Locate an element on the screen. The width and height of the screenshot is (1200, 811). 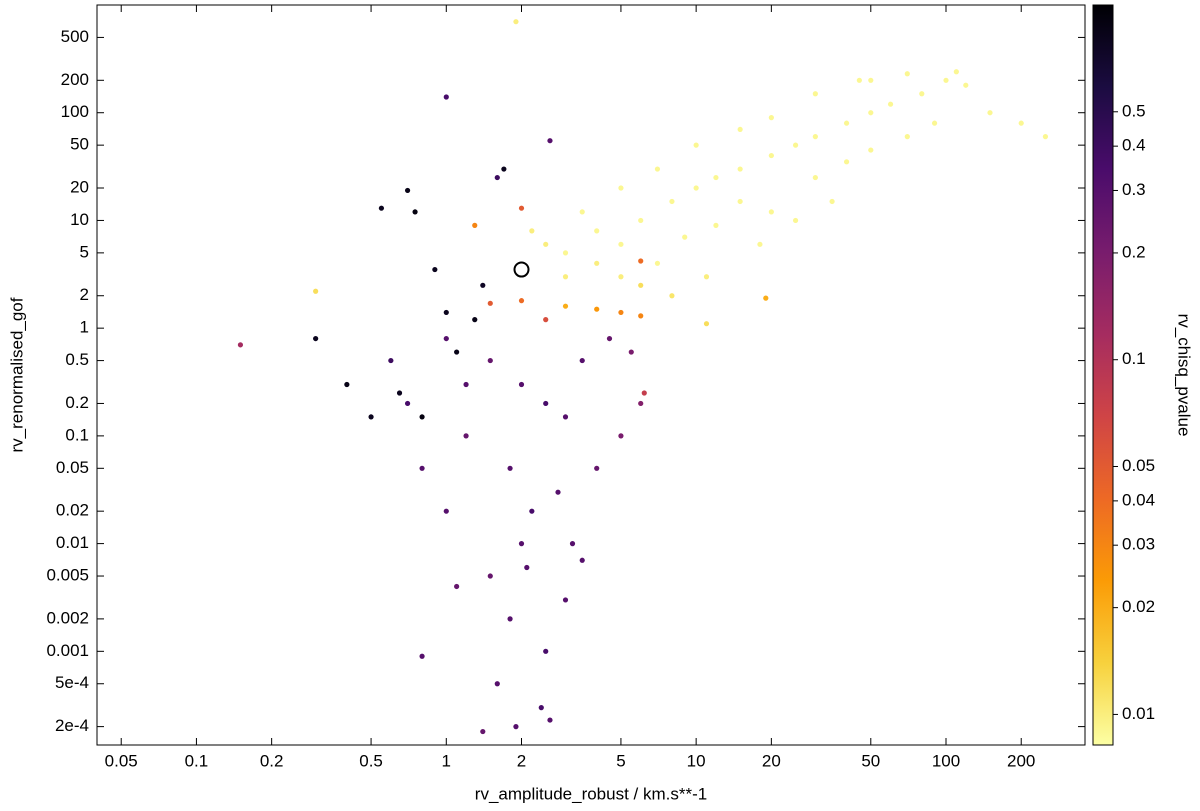
y-tick-label: 2e-4 is located at coordinates (72, 725).